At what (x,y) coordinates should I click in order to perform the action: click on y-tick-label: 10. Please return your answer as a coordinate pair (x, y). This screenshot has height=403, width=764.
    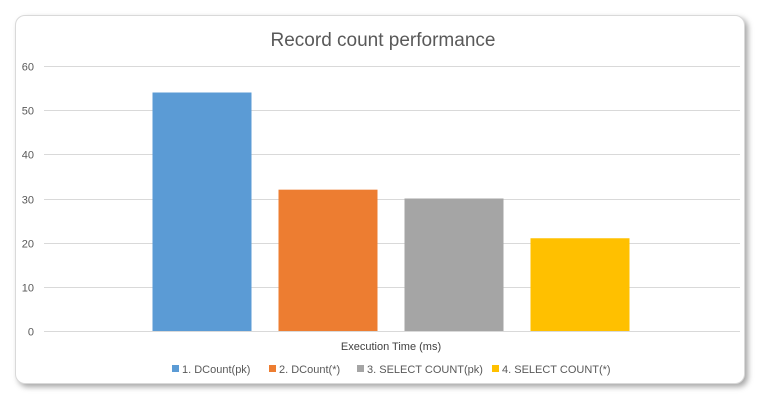
    Looking at the image, I should click on (28, 289).